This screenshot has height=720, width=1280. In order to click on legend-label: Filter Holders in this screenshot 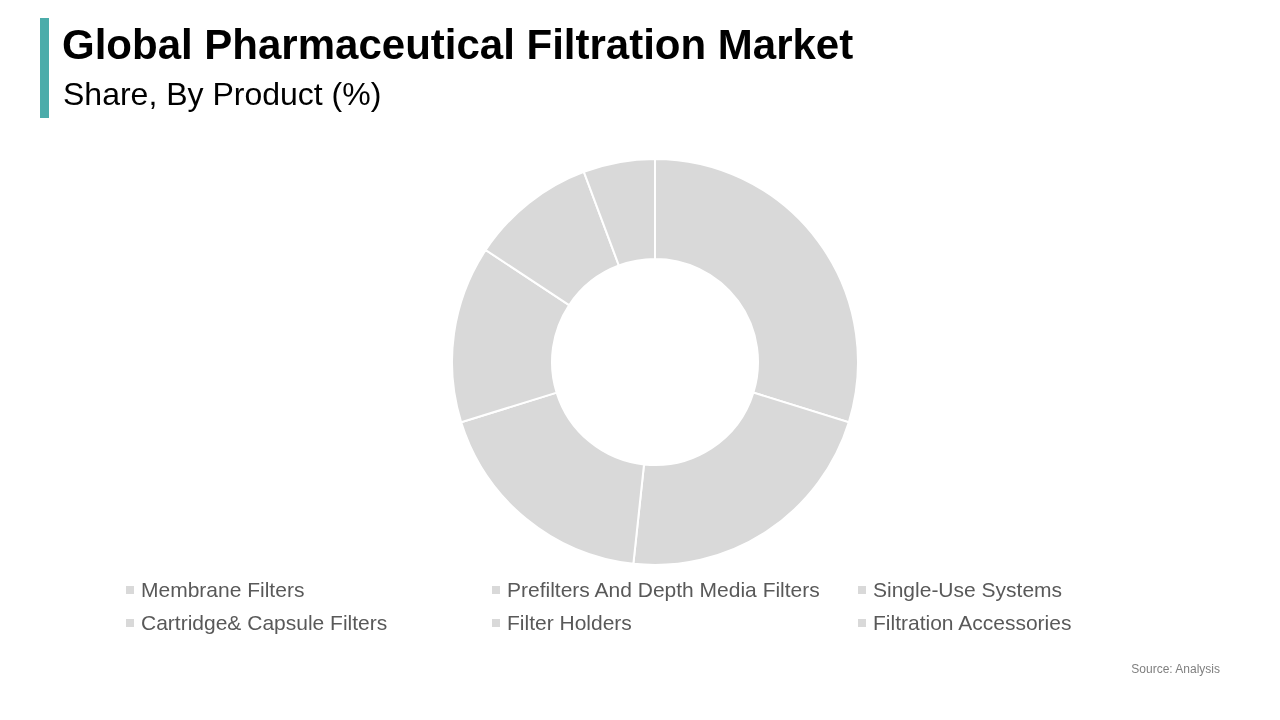, I will do `click(569, 622)`.